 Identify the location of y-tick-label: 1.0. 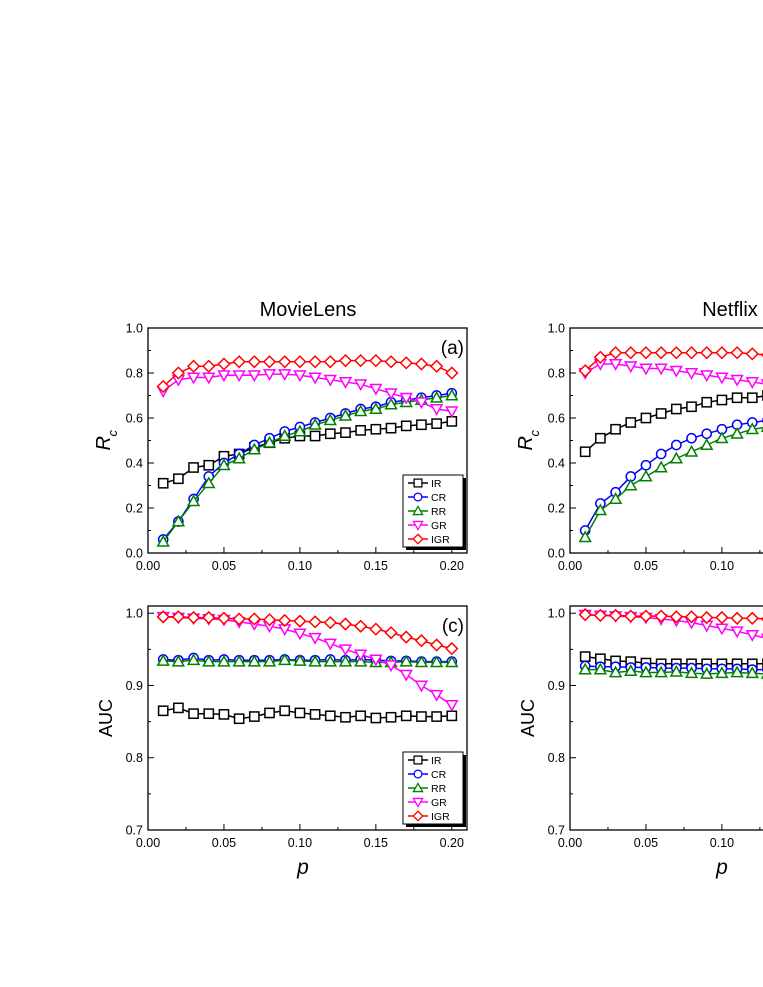
(134, 614).